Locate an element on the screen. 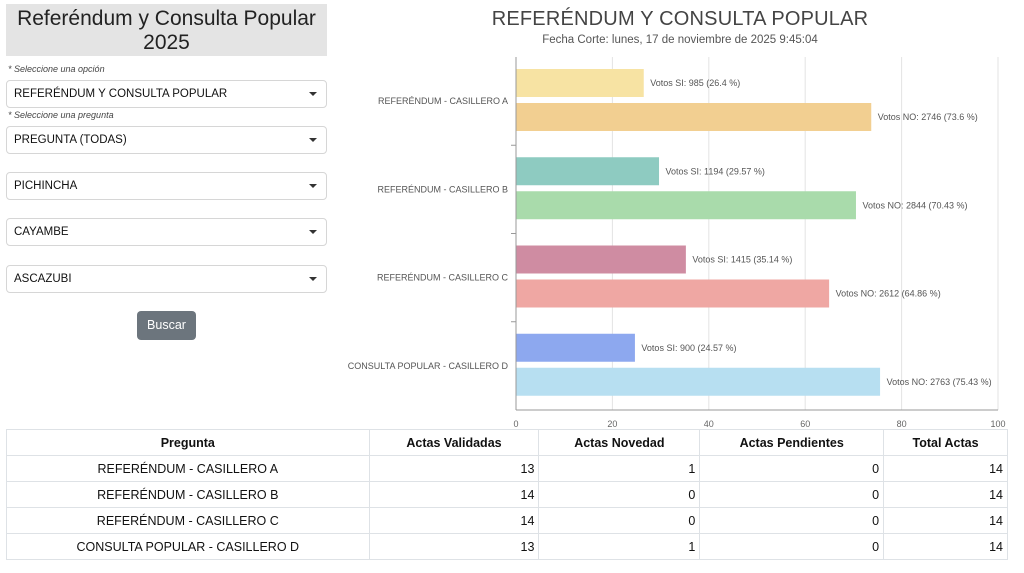 Image resolution: width=1024 pixels, height=573 pixels. bar-data-label: Votos NO: 2612 (64.86 %) is located at coordinates (888, 294).